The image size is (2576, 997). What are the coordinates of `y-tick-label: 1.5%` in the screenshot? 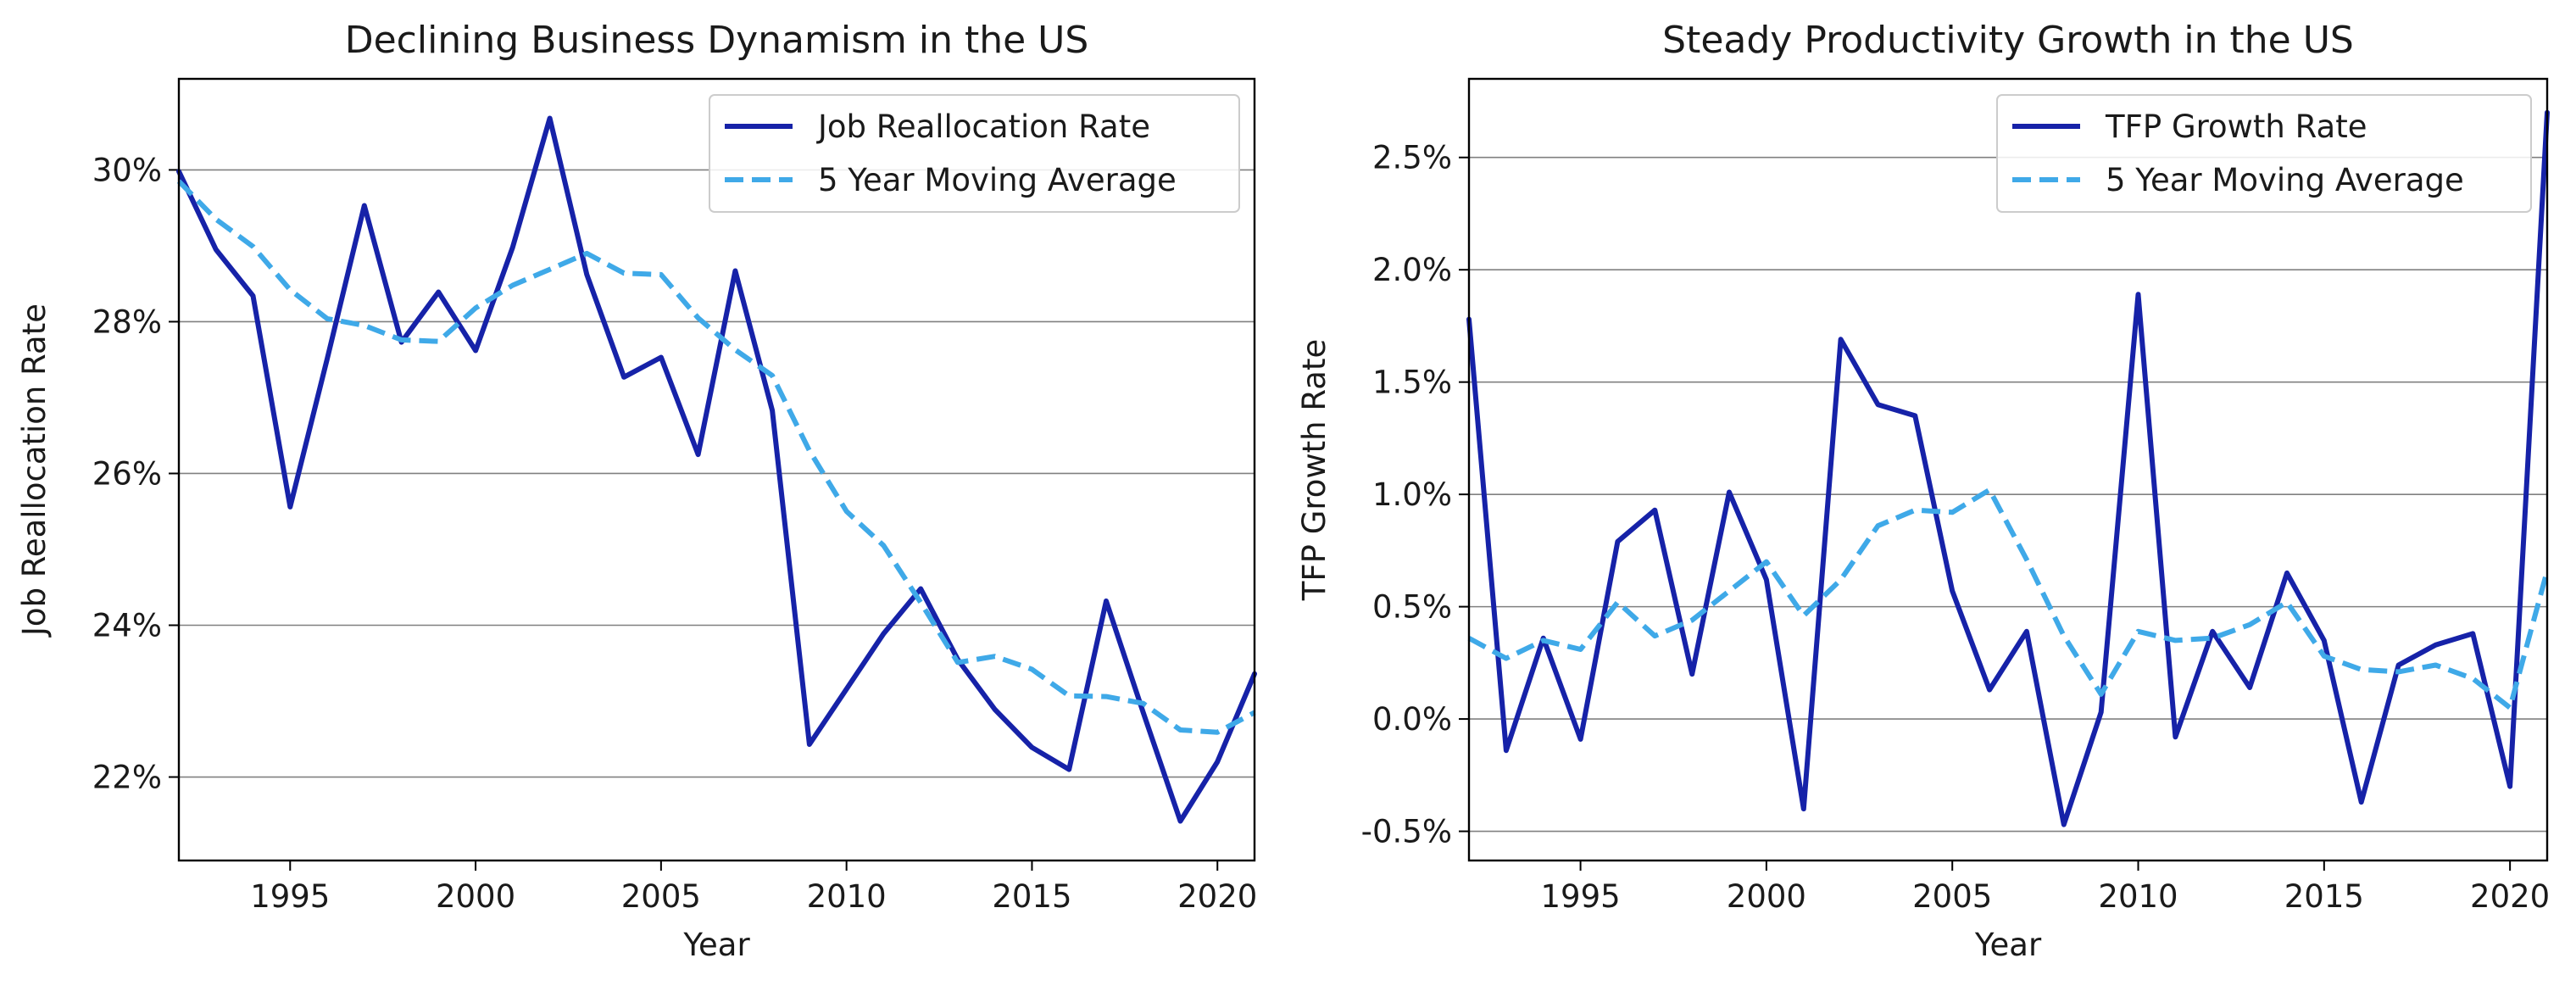 It's located at (1412, 383).